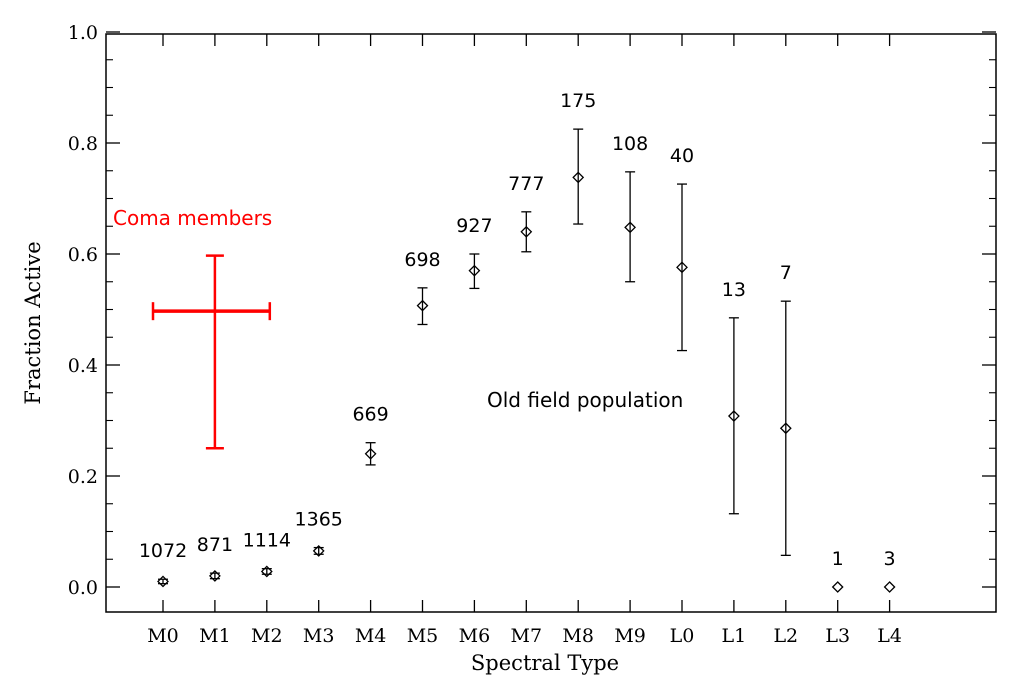  I want to click on y-tick-label: 1.0, so click(83, 33).